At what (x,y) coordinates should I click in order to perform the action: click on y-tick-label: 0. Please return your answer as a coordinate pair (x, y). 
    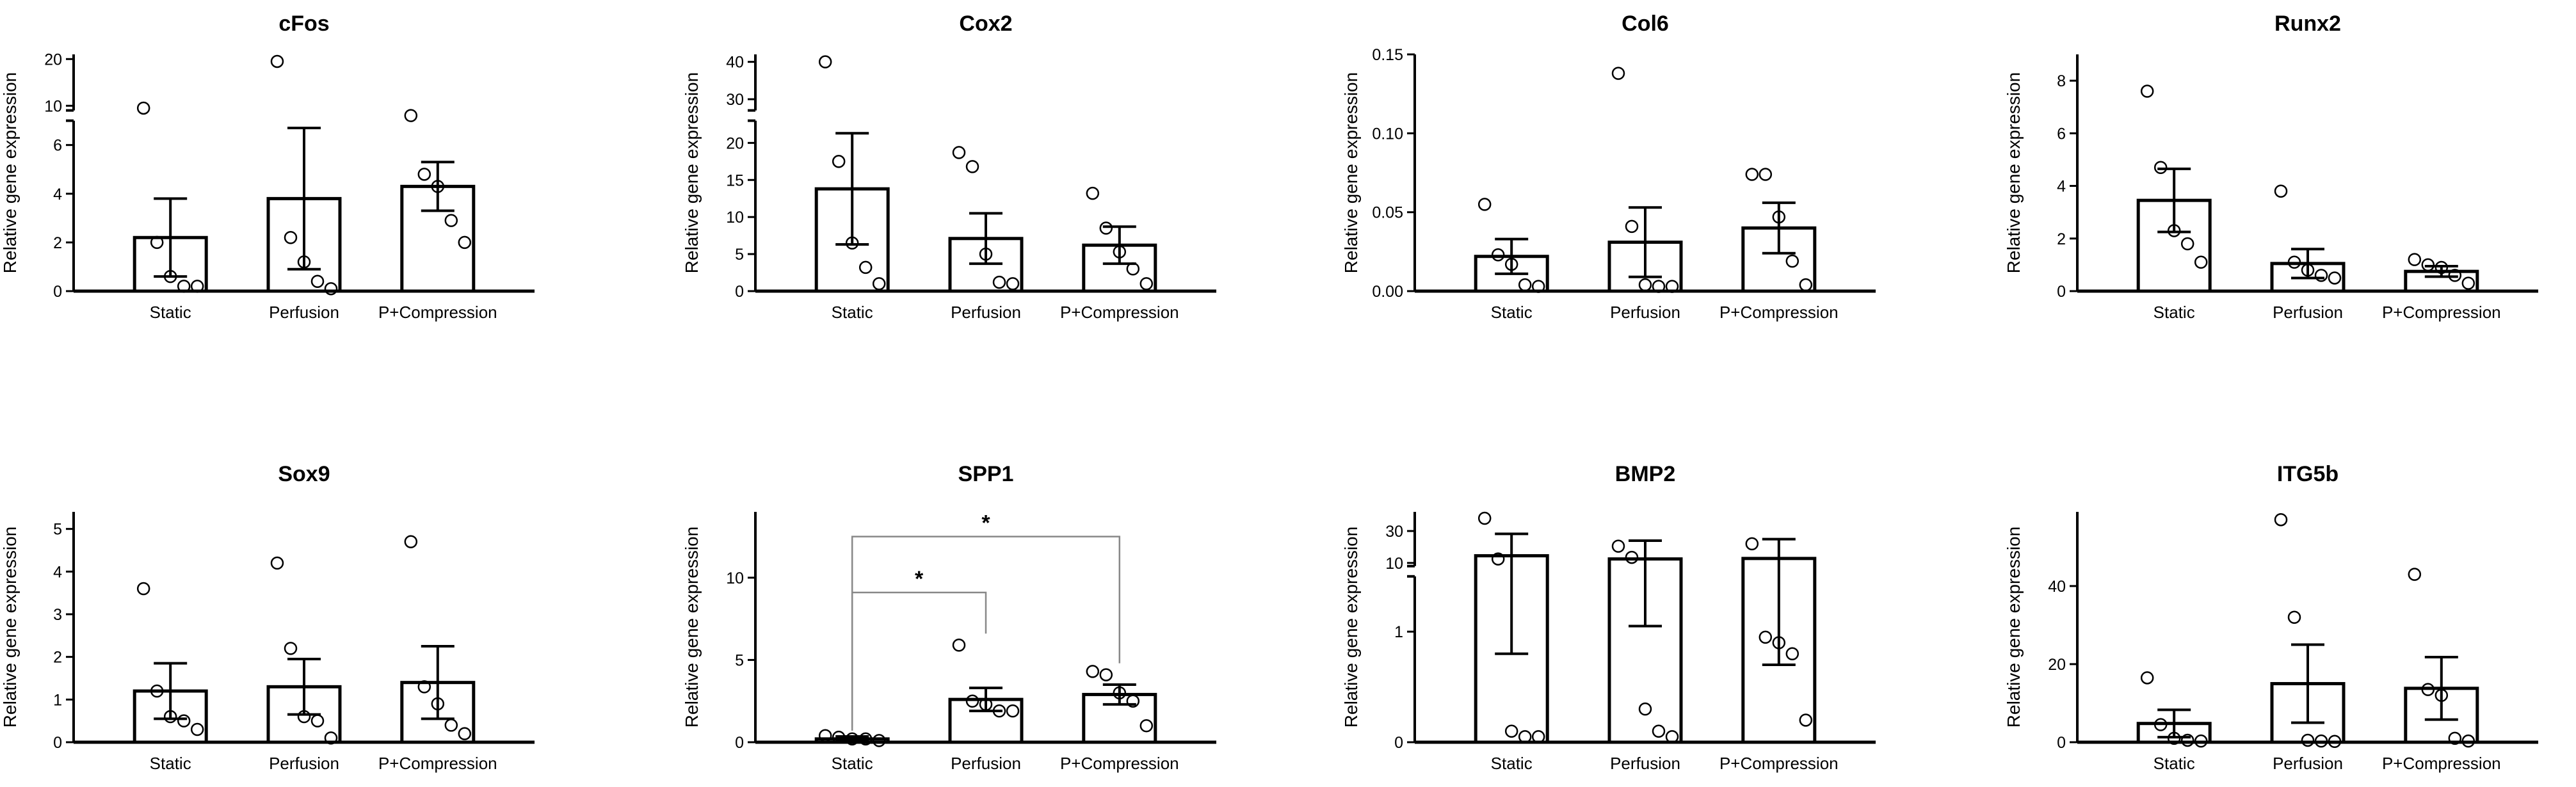
    Looking at the image, I should click on (57, 743).